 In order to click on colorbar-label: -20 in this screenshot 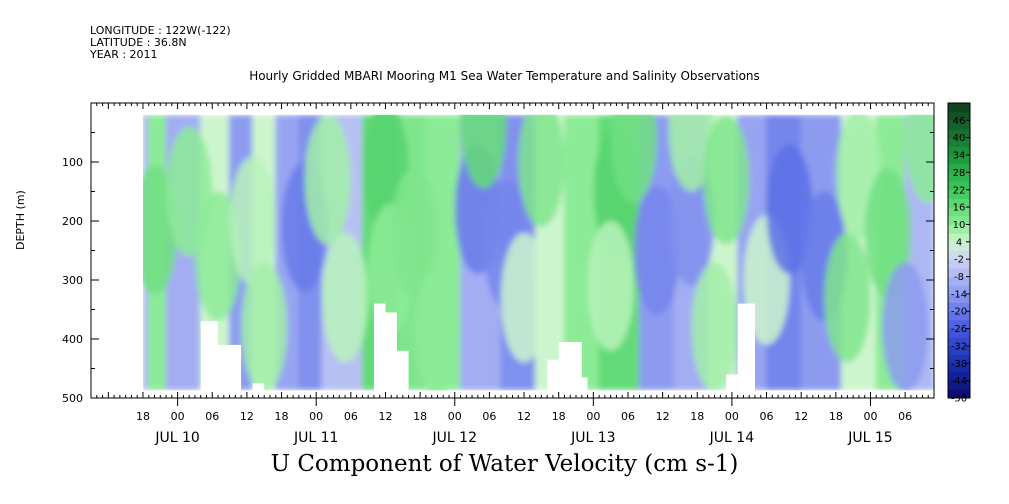, I will do `click(959, 312)`.